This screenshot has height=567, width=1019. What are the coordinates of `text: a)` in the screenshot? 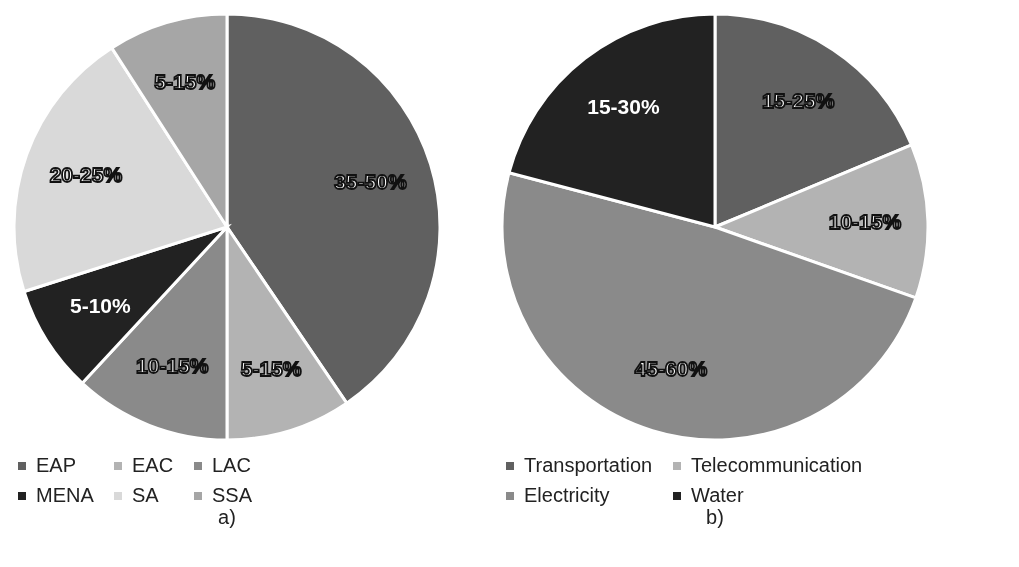 It's located at (227, 517).